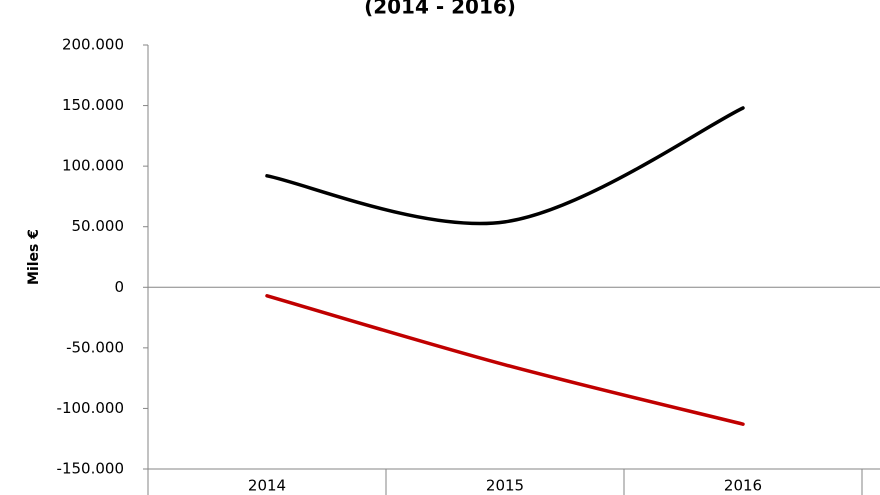  Describe the element at coordinates (95, 347) in the screenshot. I see `y-tick-label: -50.000` at that location.